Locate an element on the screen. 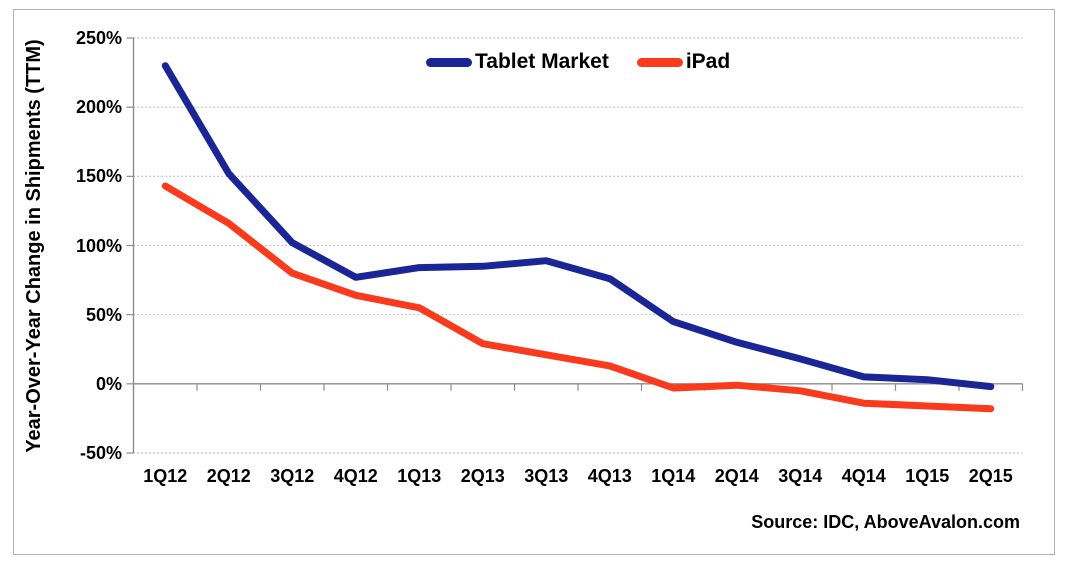  y-tick-label-50: 50% is located at coordinates (103, 314).